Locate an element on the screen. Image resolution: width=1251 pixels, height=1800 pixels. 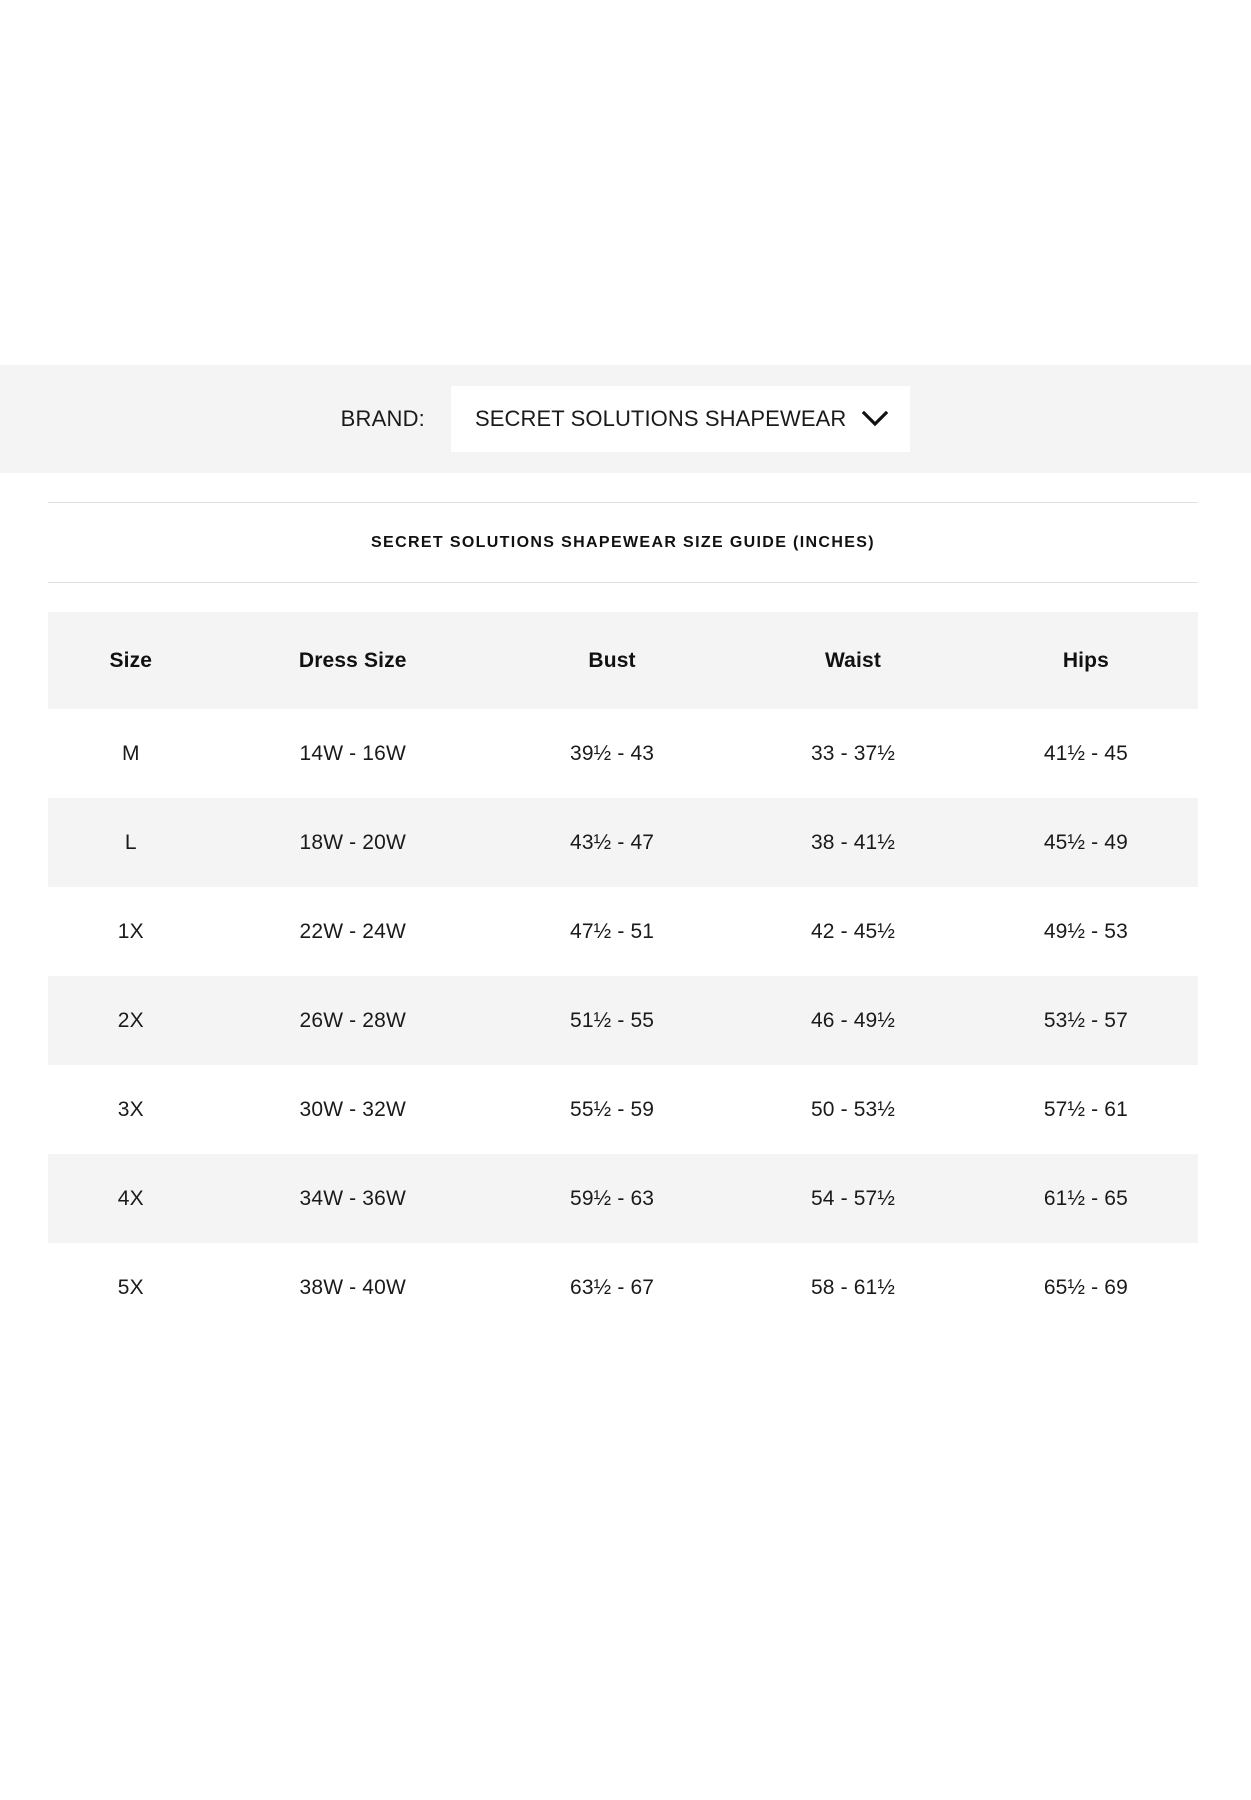
table-row: 1X 22W - 24W 47½ - 51 42 - 45½ 49½ - 53 is located at coordinates (623, 931).